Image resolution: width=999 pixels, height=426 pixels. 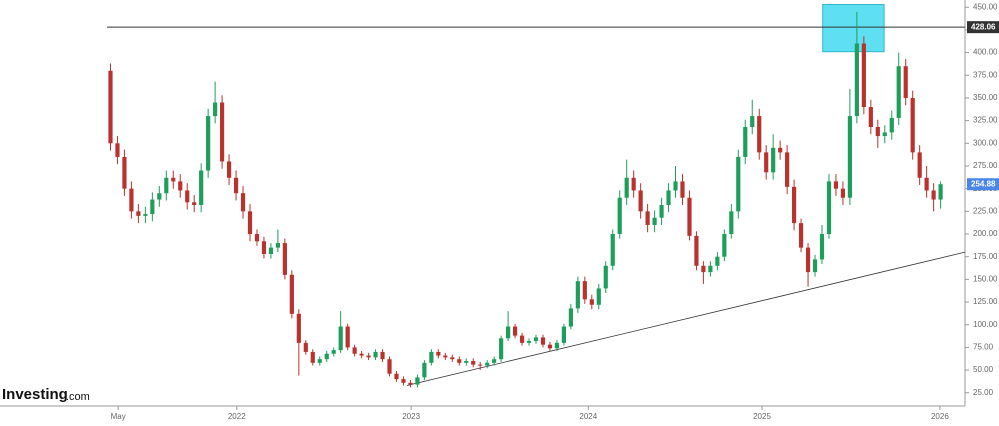 What do you see at coordinates (985, 120) in the screenshot?
I see `y-tick-label: 325.00` at bounding box center [985, 120].